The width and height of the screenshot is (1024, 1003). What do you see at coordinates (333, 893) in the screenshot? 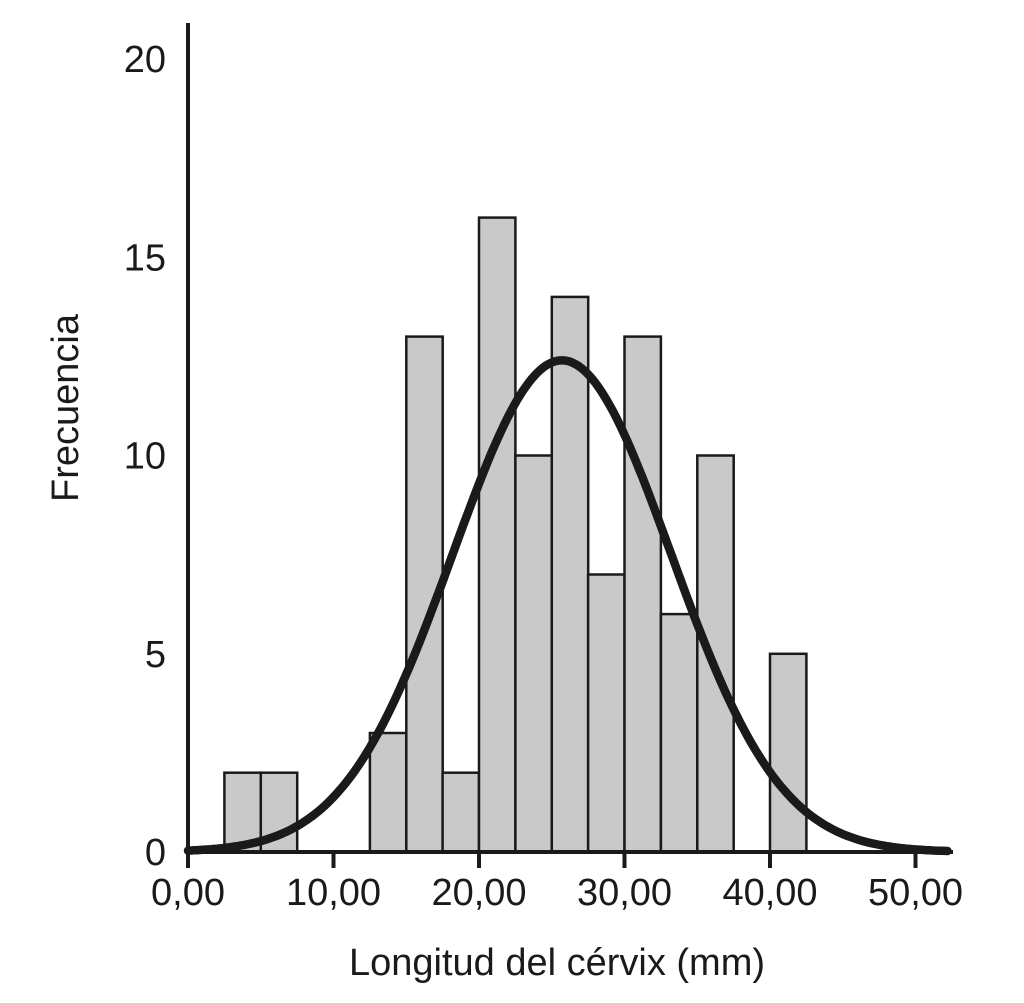
I see `x-tick-label: 10,00` at bounding box center [333, 893].